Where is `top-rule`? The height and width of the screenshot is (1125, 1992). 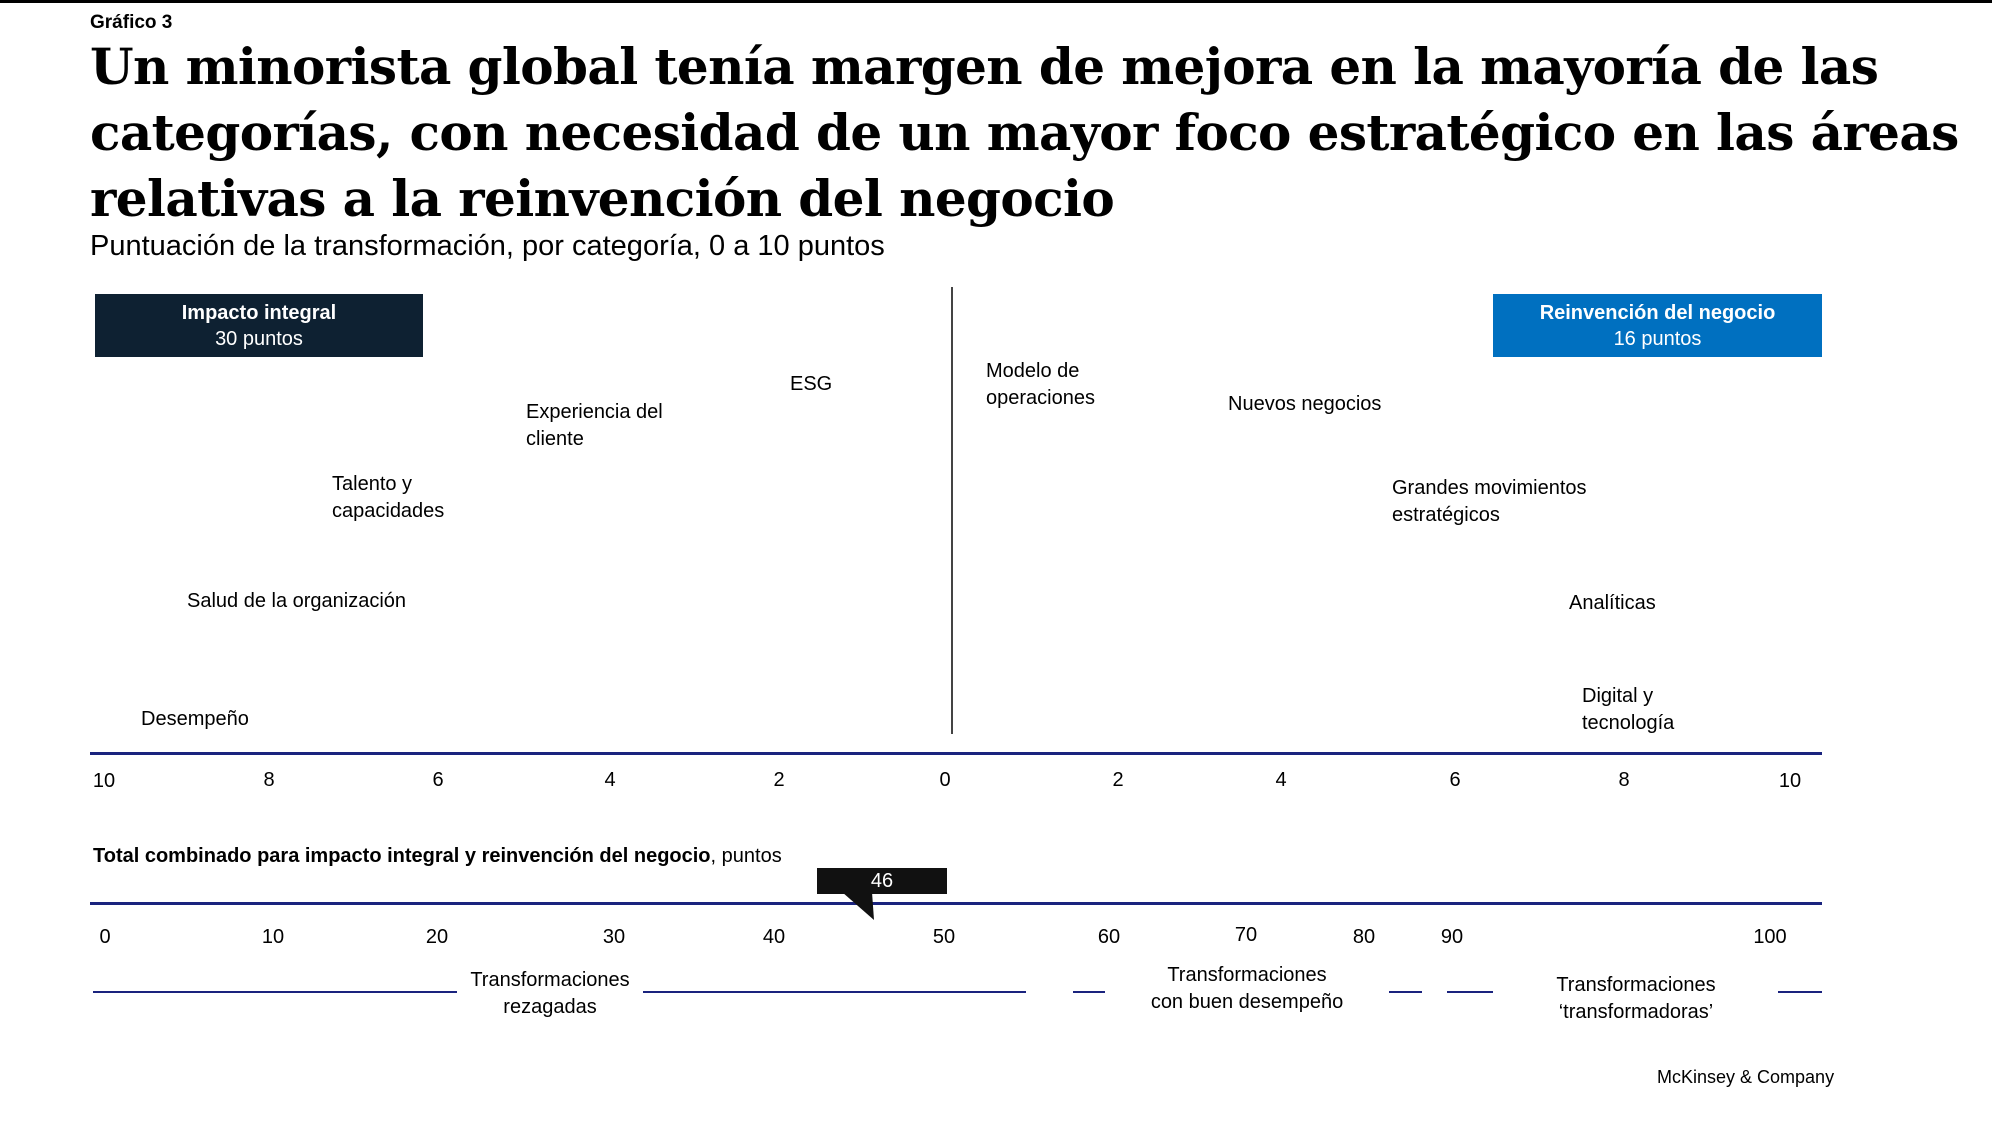
top-rule is located at coordinates (996, 1).